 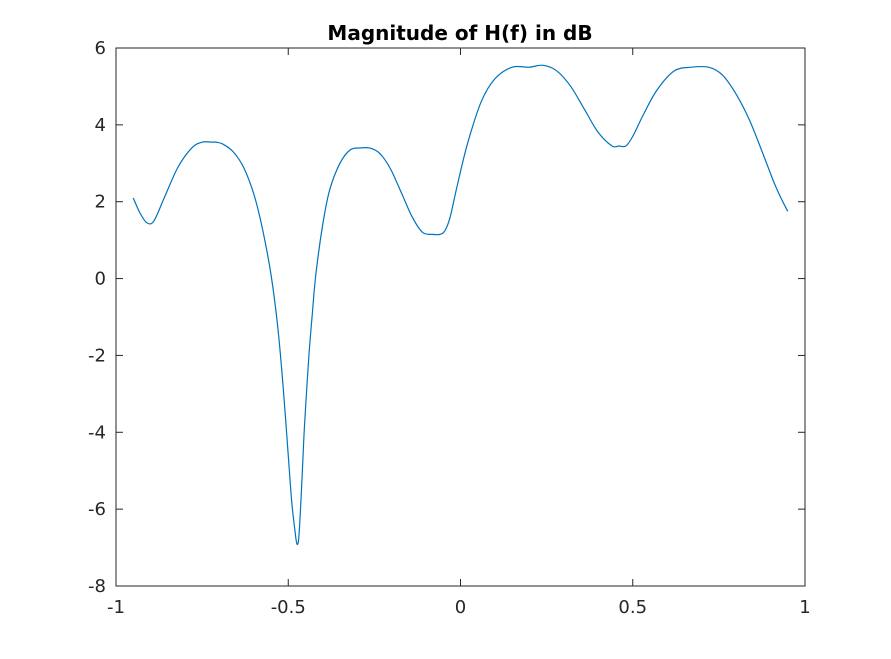 I want to click on x-tick-label: 1, so click(x=804, y=607).